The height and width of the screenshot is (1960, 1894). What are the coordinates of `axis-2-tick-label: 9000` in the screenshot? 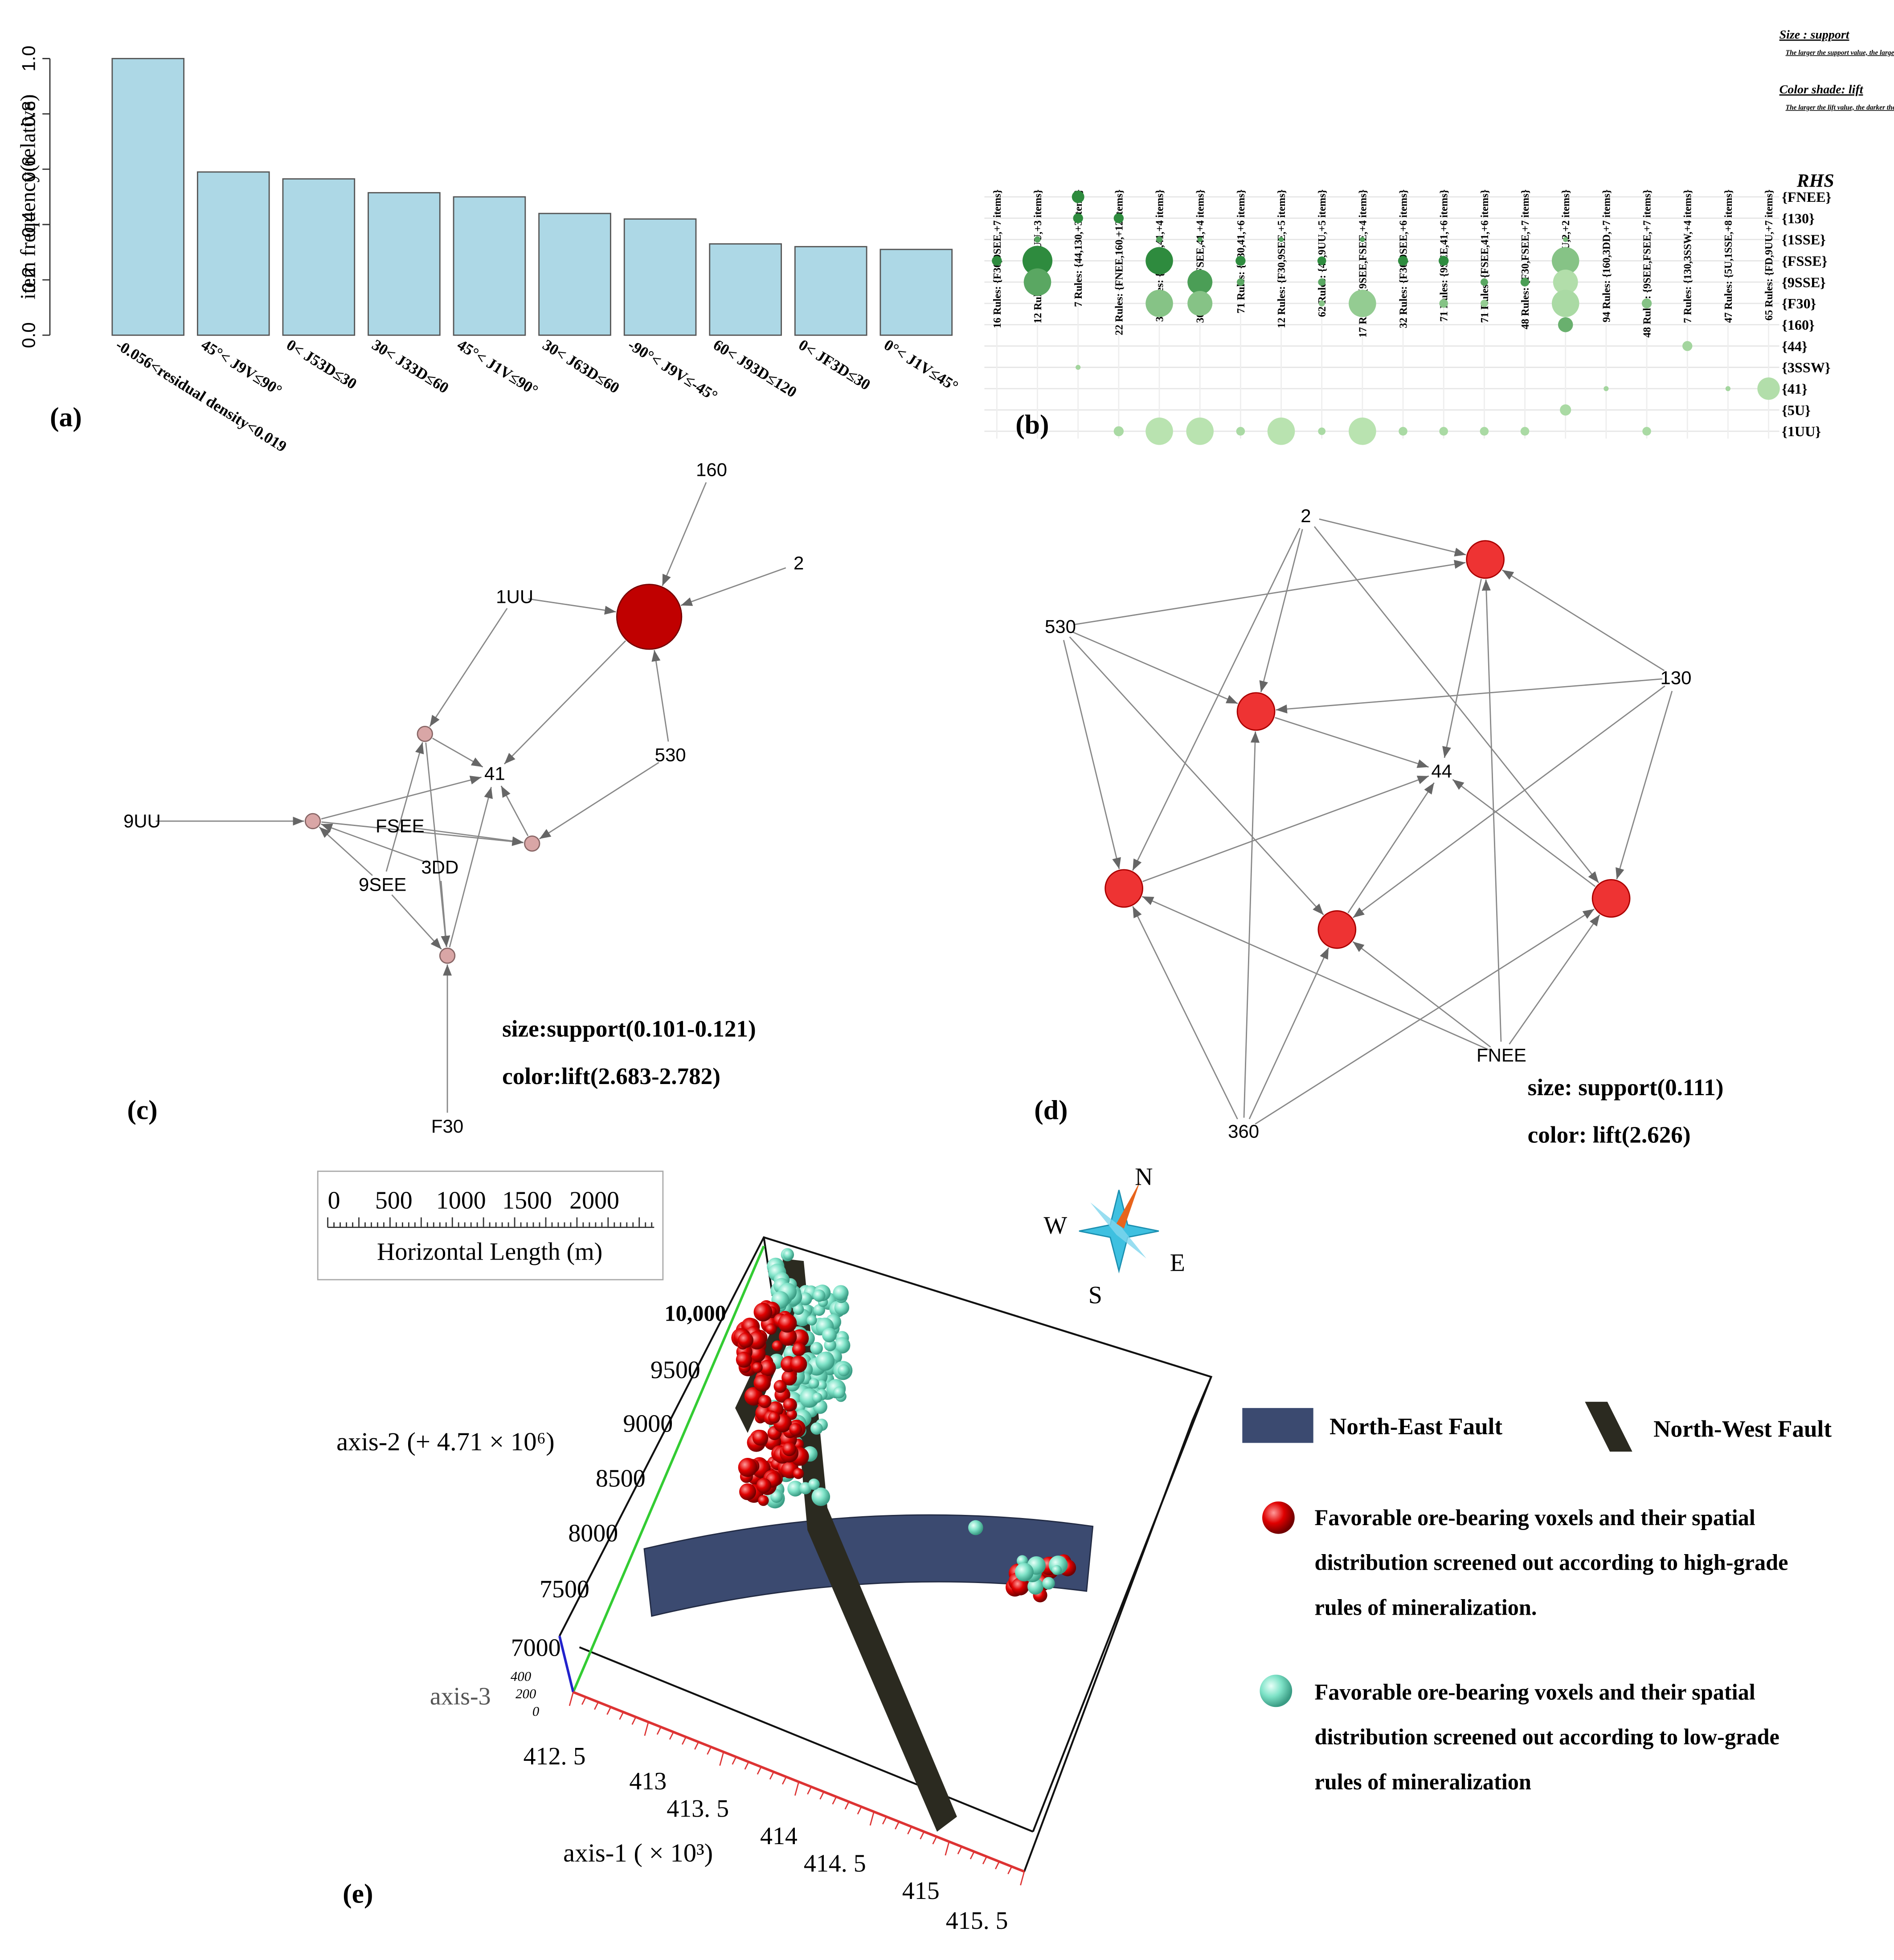 It's located at (648, 1423).